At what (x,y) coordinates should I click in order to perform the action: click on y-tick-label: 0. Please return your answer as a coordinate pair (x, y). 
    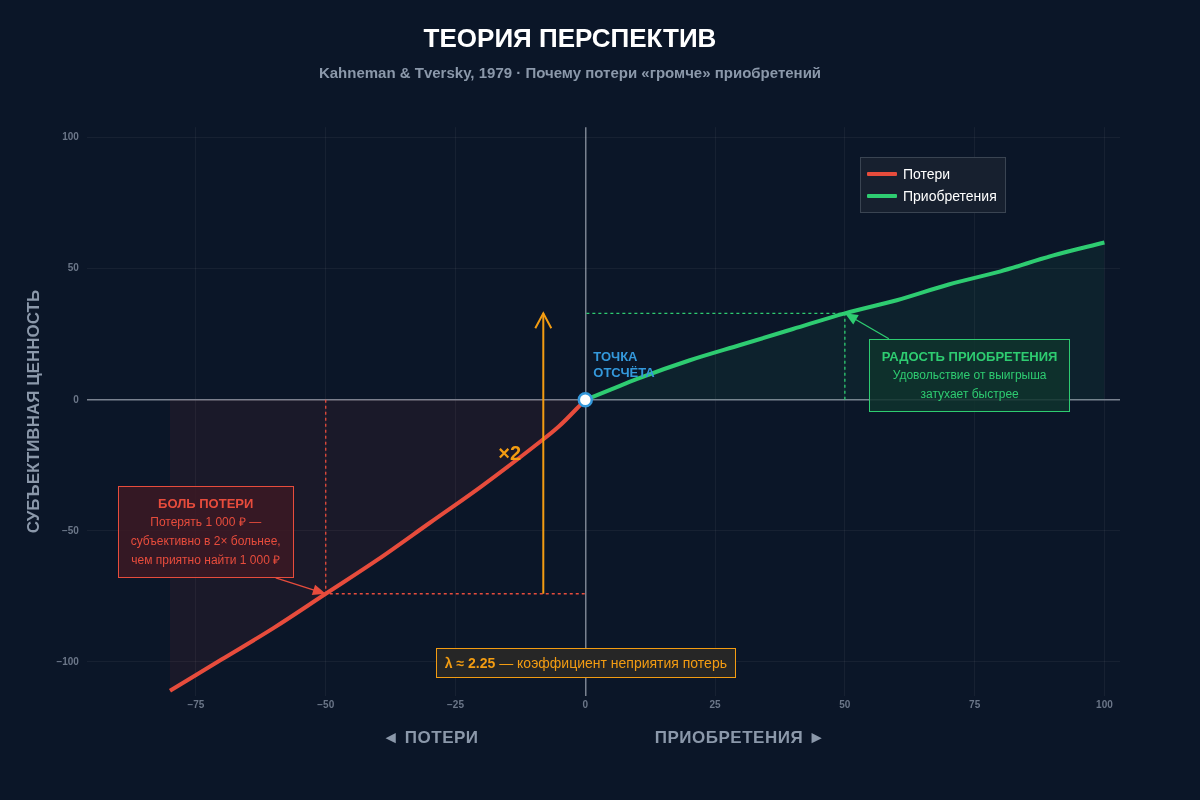
    Looking at the image, I should click on (76, 399).